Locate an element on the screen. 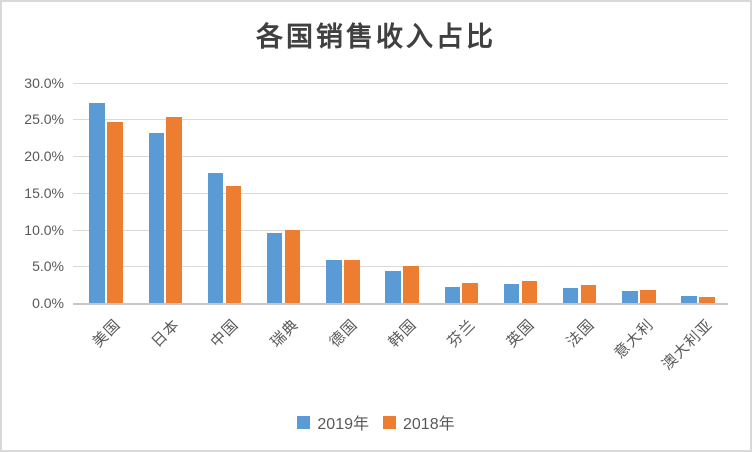  gridline-20.0% is located at coordinates (400, 157).